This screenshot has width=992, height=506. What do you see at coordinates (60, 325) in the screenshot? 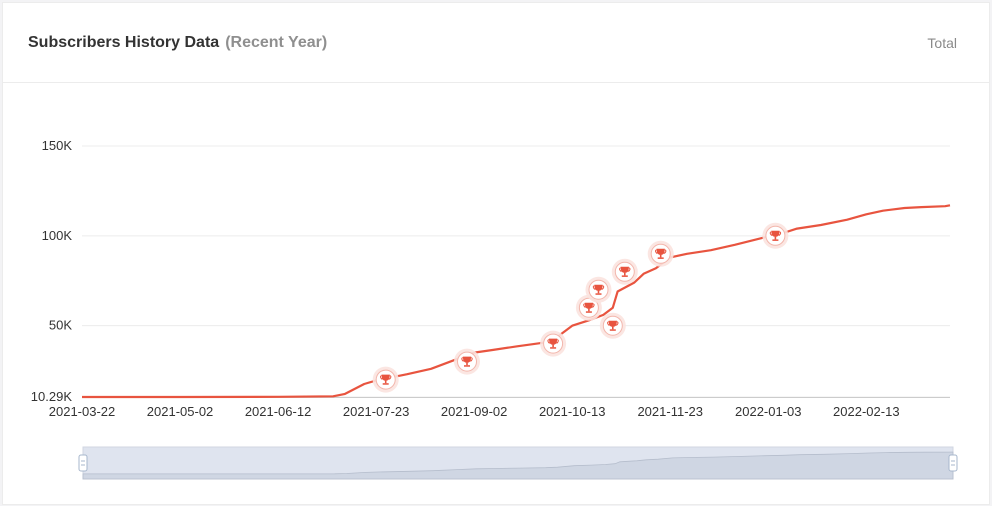
I see `y-tick-label: 50K` at bounding box center [60, 325].